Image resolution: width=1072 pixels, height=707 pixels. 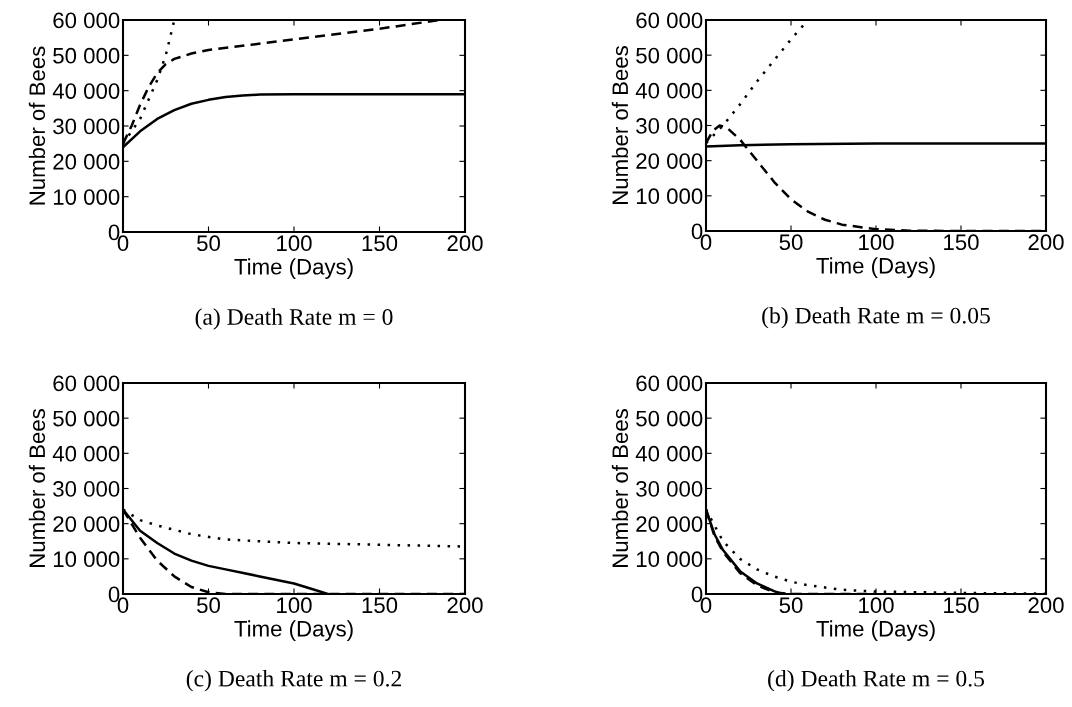 I want to click on text: (b) Death Rate m = 0.05, so click(x=876, y=317).